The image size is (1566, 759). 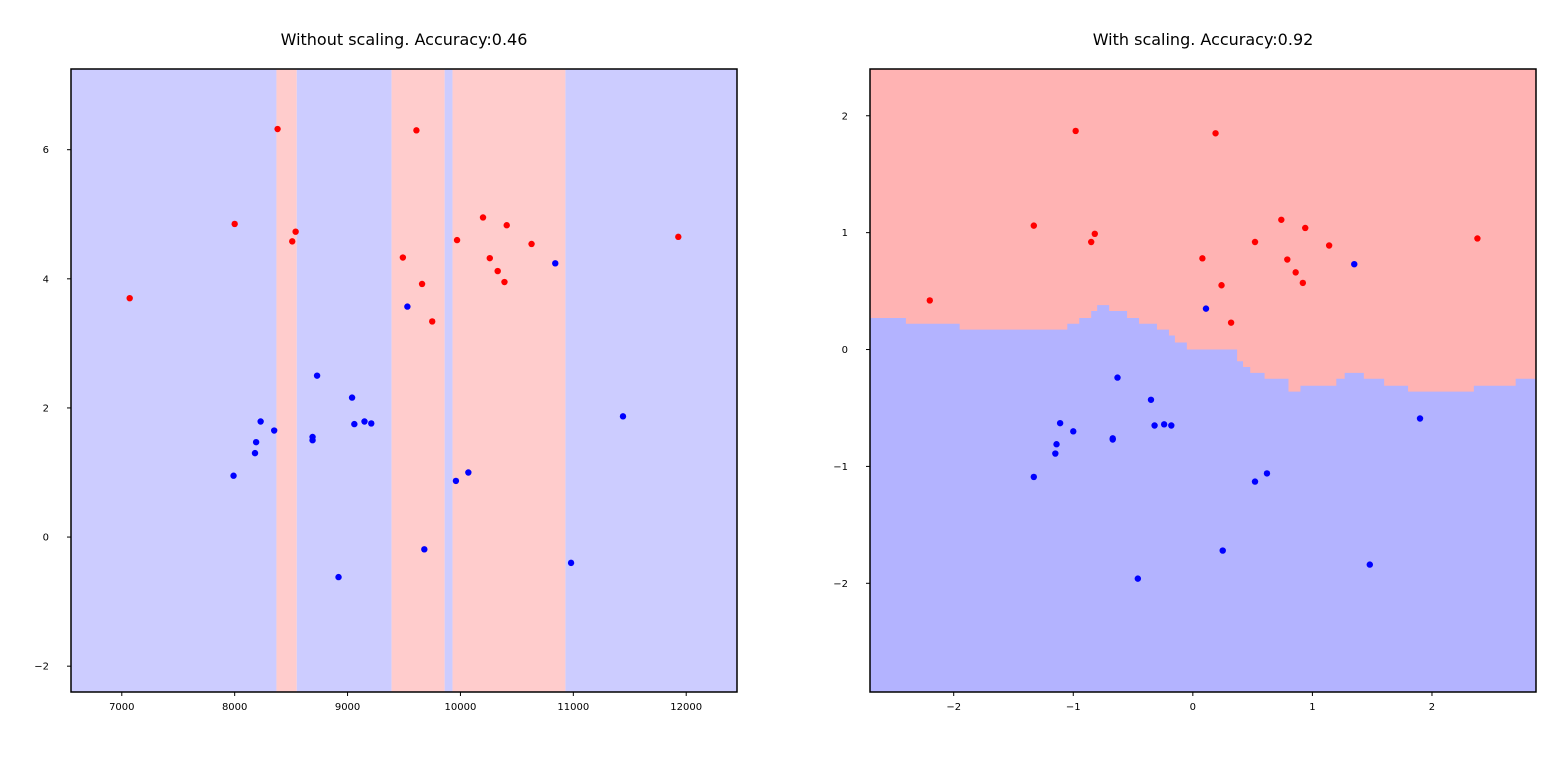 What do you see at coordinates (404, 39) in the screenshot?
I see `left-chart-title: Without scaling. Accuracy:0.46` at bounding box center [404, 39].